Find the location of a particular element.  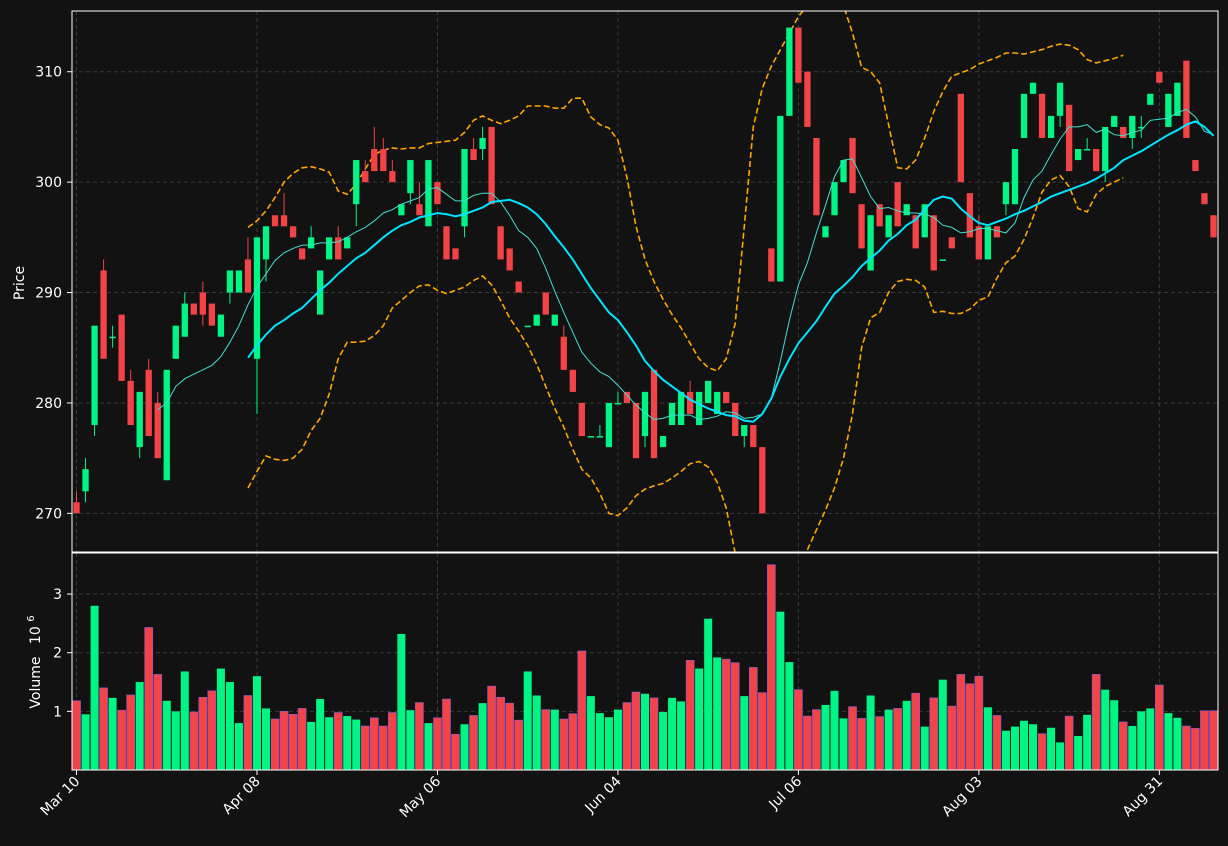

price-tick-labels: 270 280 290 300 310 is located at coordinates (53, 293).